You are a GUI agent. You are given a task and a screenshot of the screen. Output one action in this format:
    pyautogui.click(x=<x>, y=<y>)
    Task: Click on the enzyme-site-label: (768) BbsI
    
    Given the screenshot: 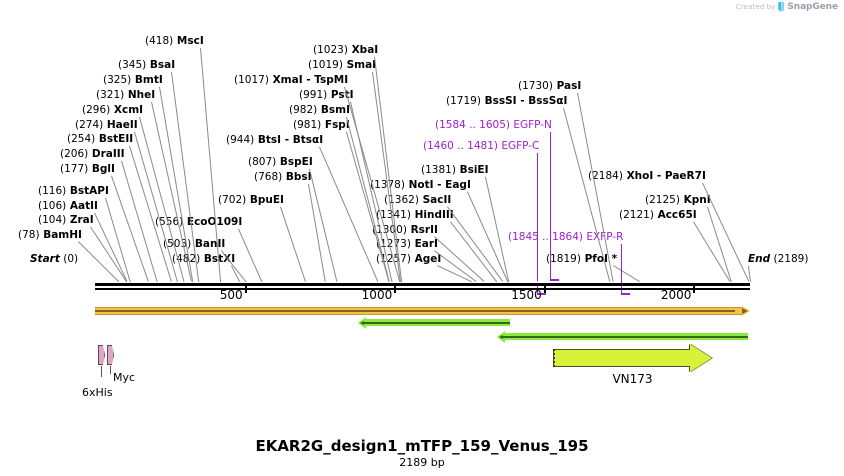 What is the action you would take?
    pyautogui.click(x=283, y=177)
    